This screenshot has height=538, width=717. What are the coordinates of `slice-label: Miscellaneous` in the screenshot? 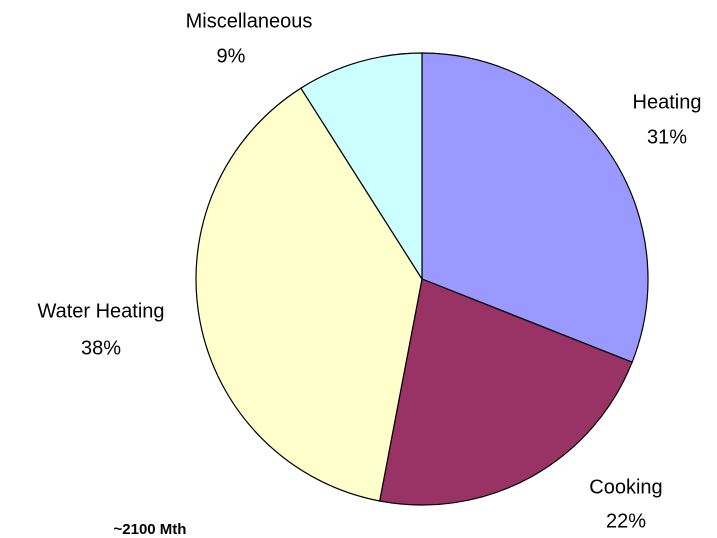 It's located at (249, 21).